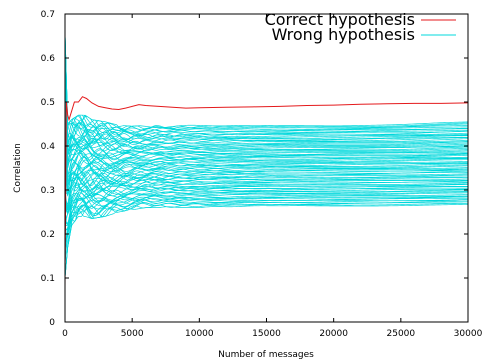 This screenshot has height=363, width=486. Describe the element at coordinates (48, 147) in the screenshot. I see `y-tick-label: 0.4` at that location.